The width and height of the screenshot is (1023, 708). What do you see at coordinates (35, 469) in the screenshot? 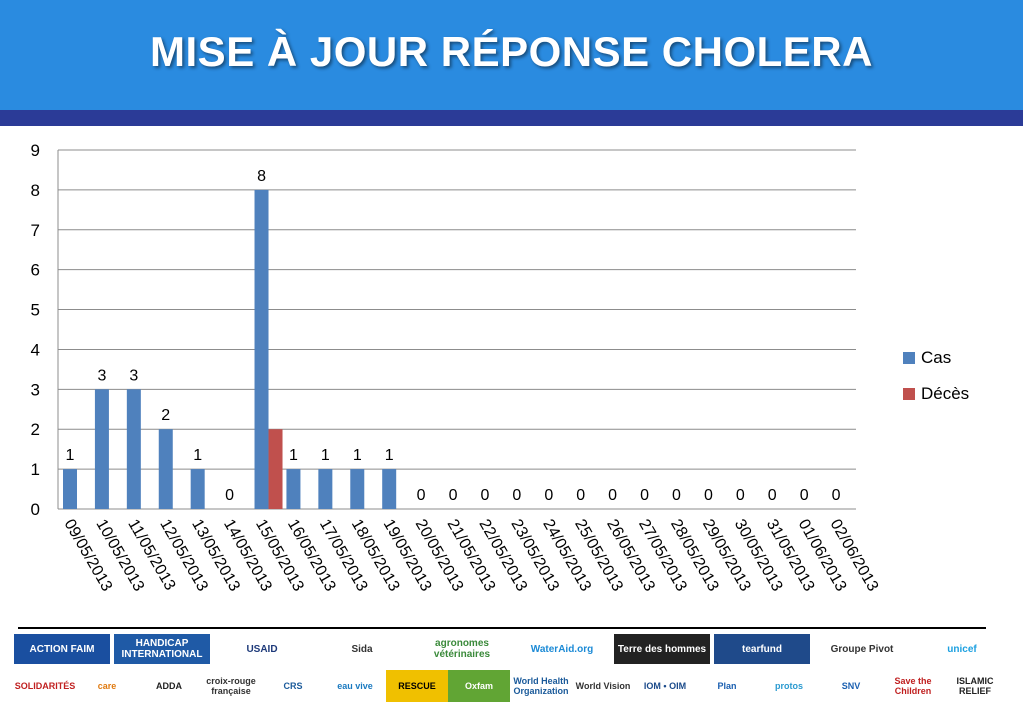
I see `y-tick-label: 1` at bounding box center [35, 469].